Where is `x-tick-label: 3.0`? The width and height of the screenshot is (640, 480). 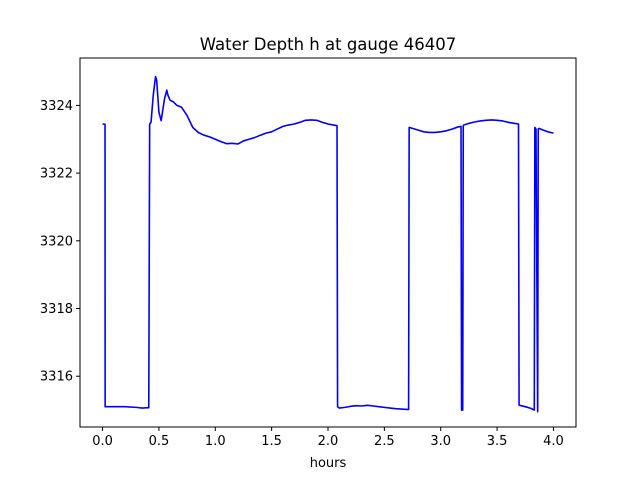
x-tick-label: 3.0 is located at coordinates (440, 441).